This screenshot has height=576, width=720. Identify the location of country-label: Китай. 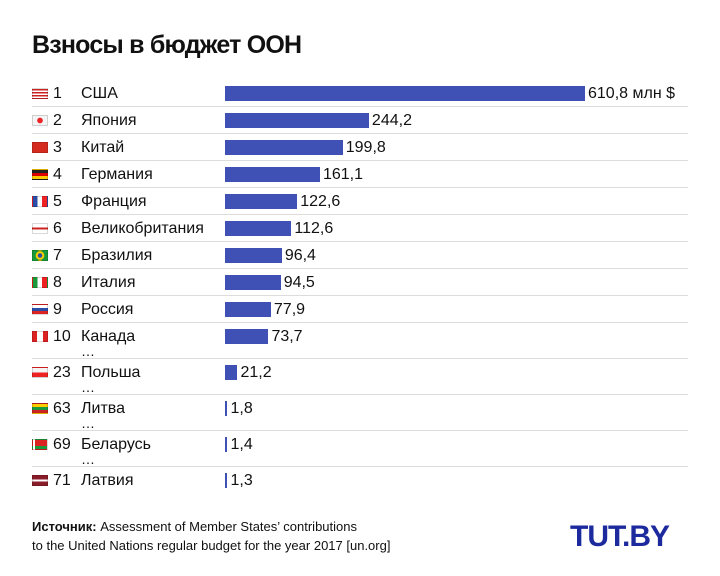
(103, 147).